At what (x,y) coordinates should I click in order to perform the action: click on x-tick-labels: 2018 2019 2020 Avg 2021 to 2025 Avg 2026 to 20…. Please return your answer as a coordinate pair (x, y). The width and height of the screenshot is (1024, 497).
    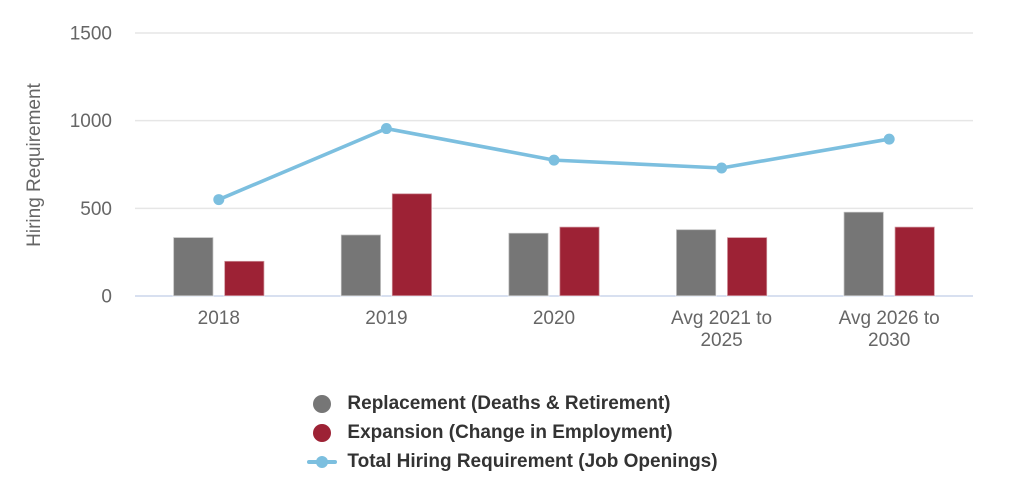
    Looking at the image, I should click on (569, 329).